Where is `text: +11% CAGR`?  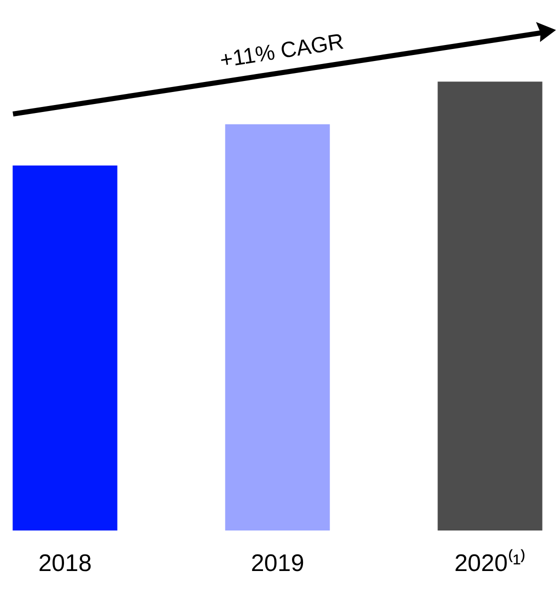
text: +11% CAGR is located at coordinates (282, 50).